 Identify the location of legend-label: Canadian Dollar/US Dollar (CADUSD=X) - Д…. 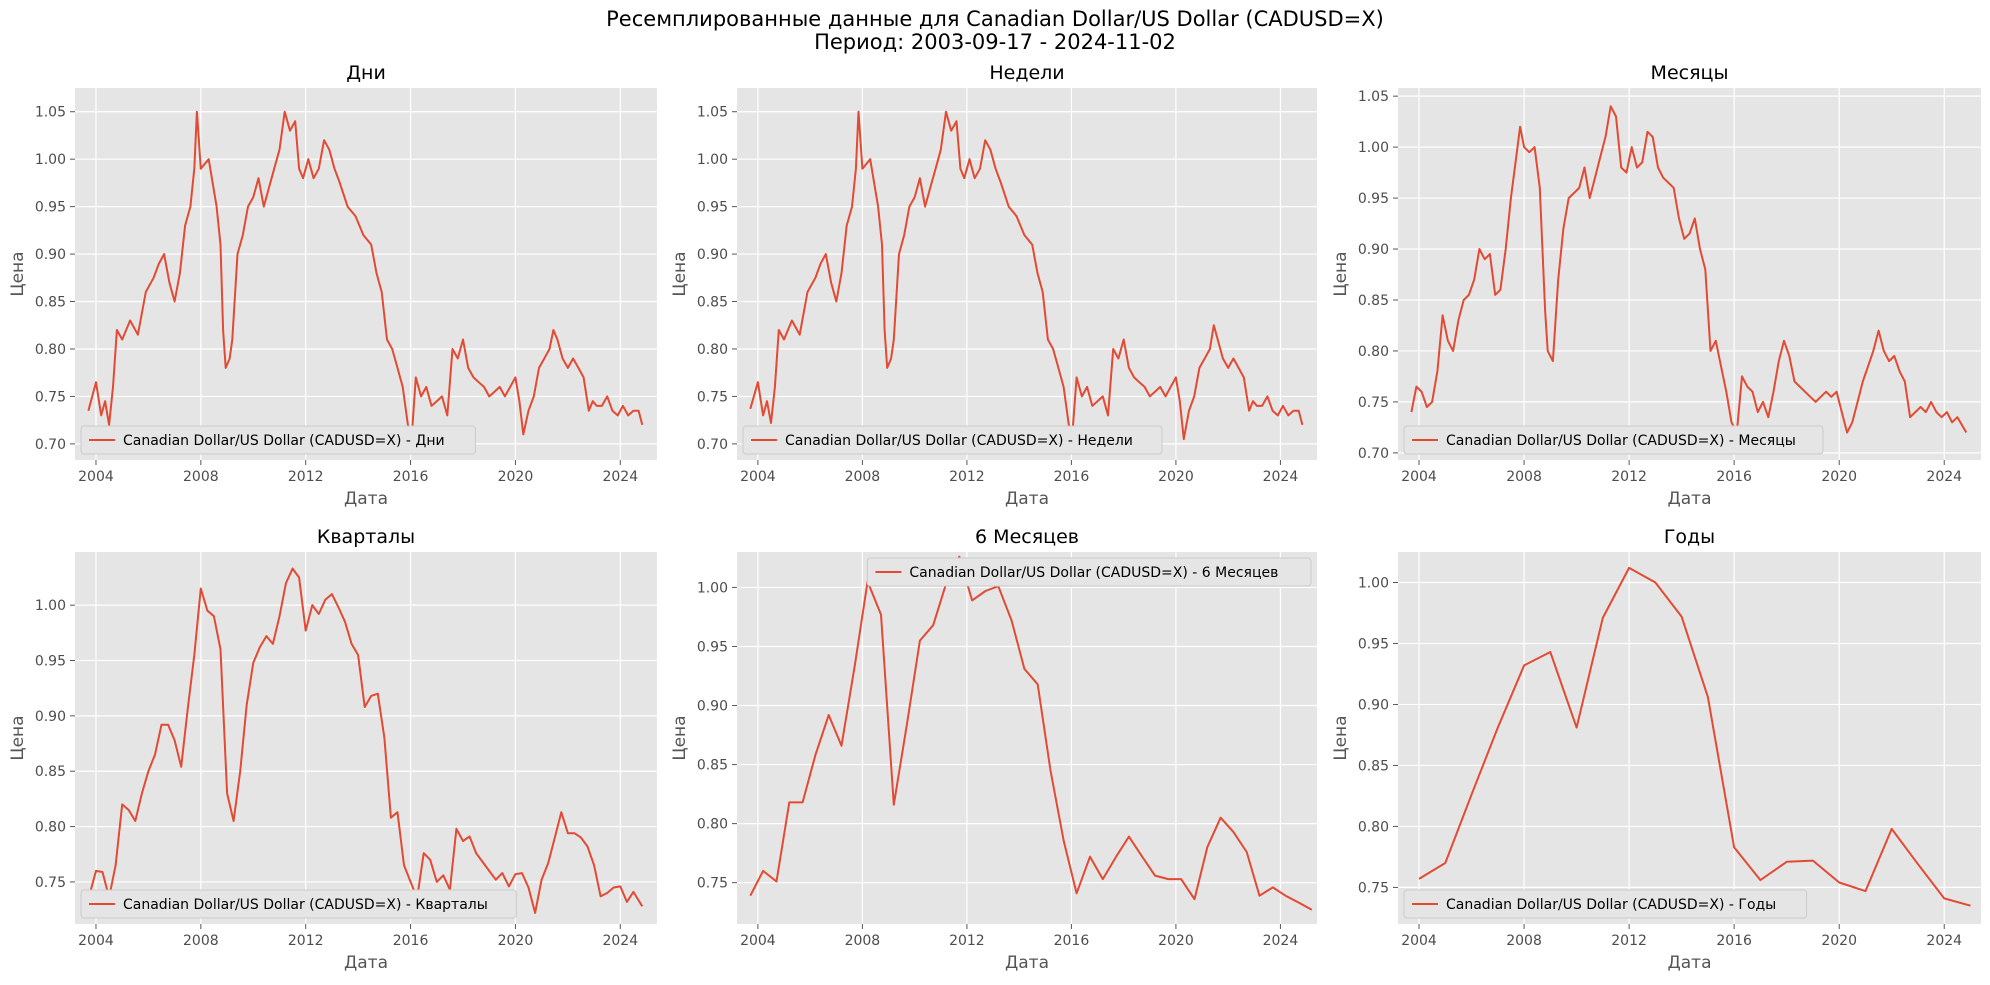
(284, 441).